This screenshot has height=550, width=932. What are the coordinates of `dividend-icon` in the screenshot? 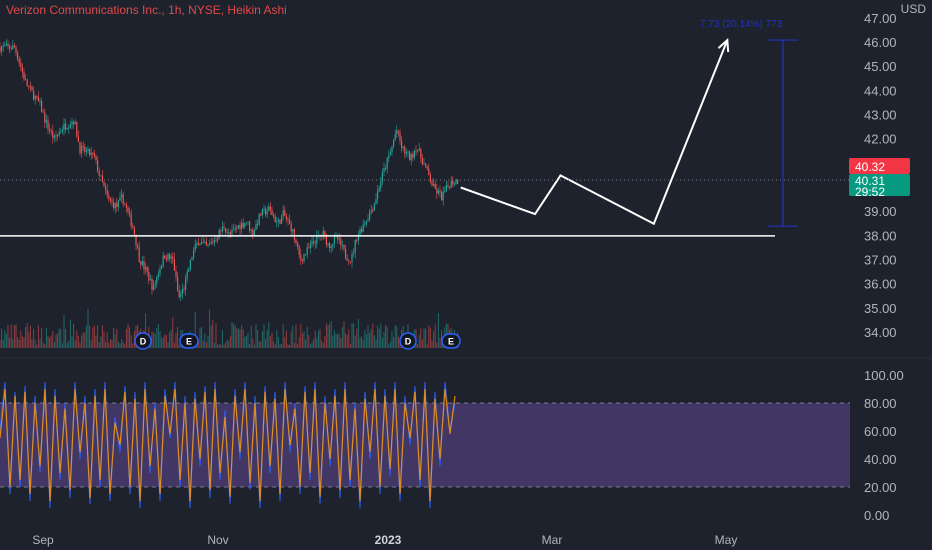 It's located at (408, 341).